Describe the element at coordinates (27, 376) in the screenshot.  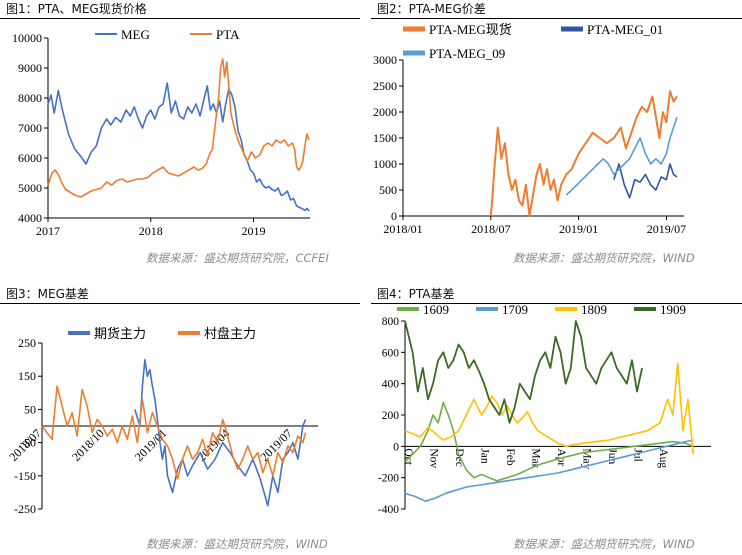
I see `y-tick-label: 150` at that location.